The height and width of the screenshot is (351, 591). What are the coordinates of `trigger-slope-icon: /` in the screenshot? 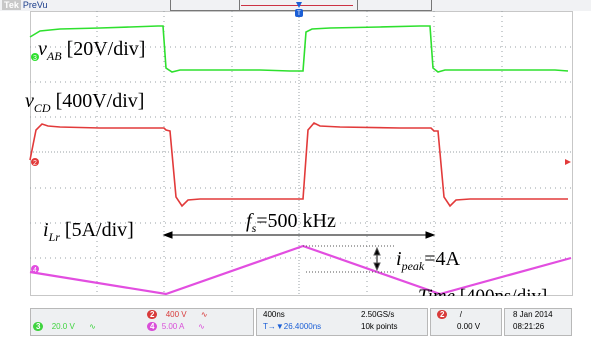 It's located at (461, 314).